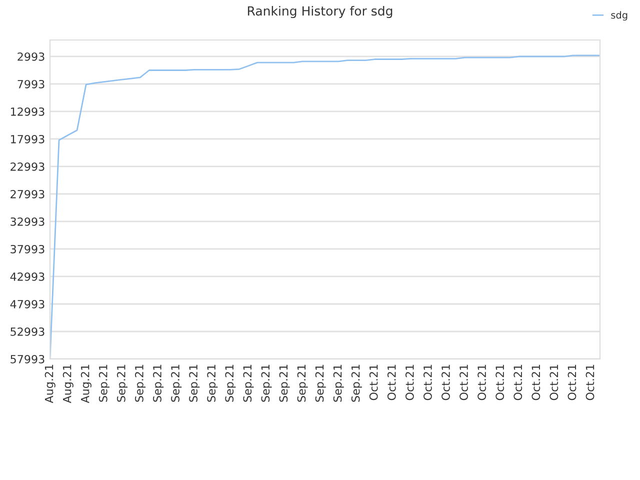 The width and height of the screenshot is (640, 480). I want to click on y-tick-label: 57993, so click(27, 359).